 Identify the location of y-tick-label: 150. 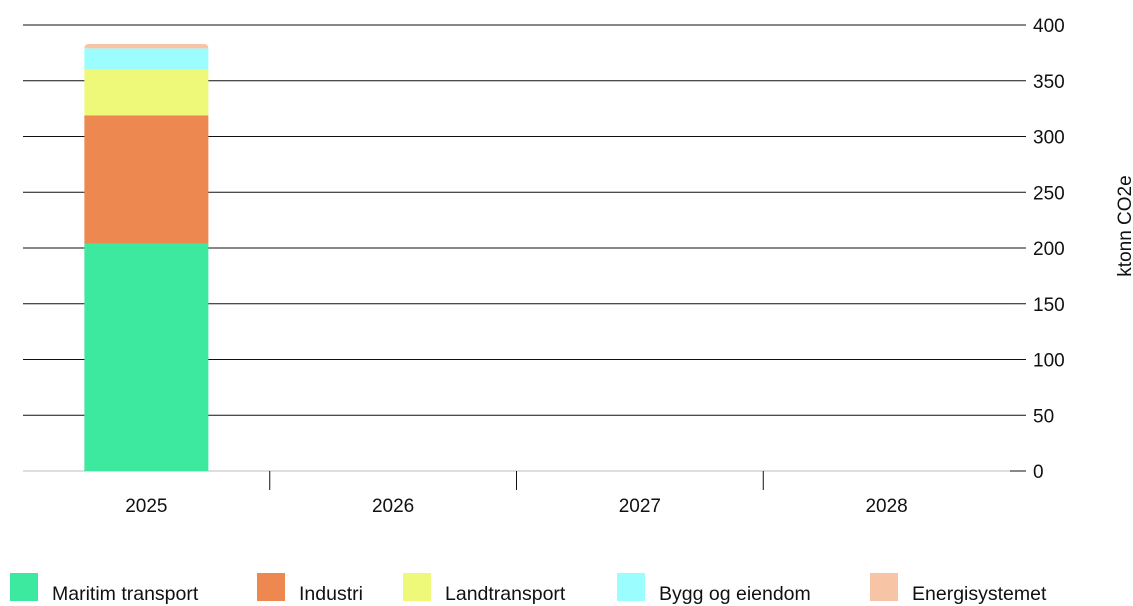
(1049, 305).